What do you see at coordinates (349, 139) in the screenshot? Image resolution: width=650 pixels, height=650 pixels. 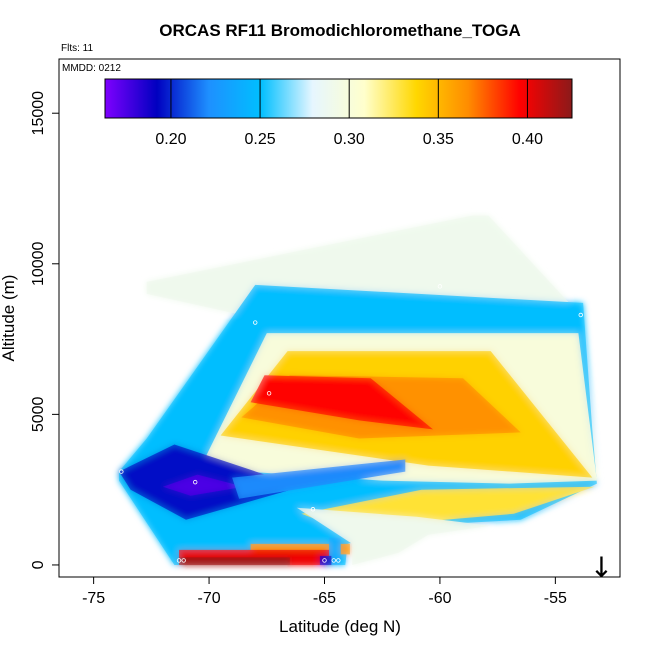 I see `colorbar-tick-label: 0.30` at bounding box center [349, 139].